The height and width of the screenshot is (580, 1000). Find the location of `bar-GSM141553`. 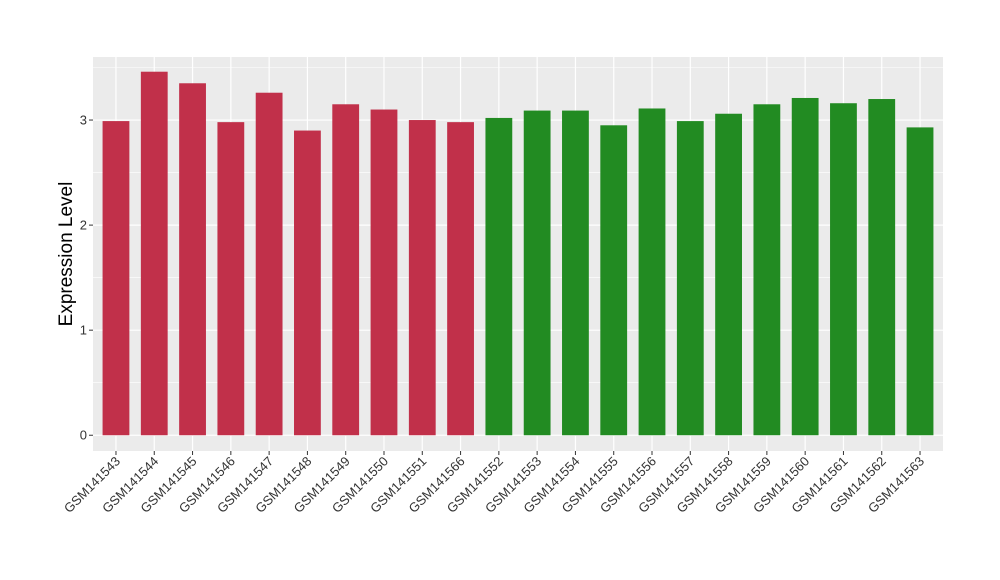

bar-GSM141553 is located at coordinates (537, 273).